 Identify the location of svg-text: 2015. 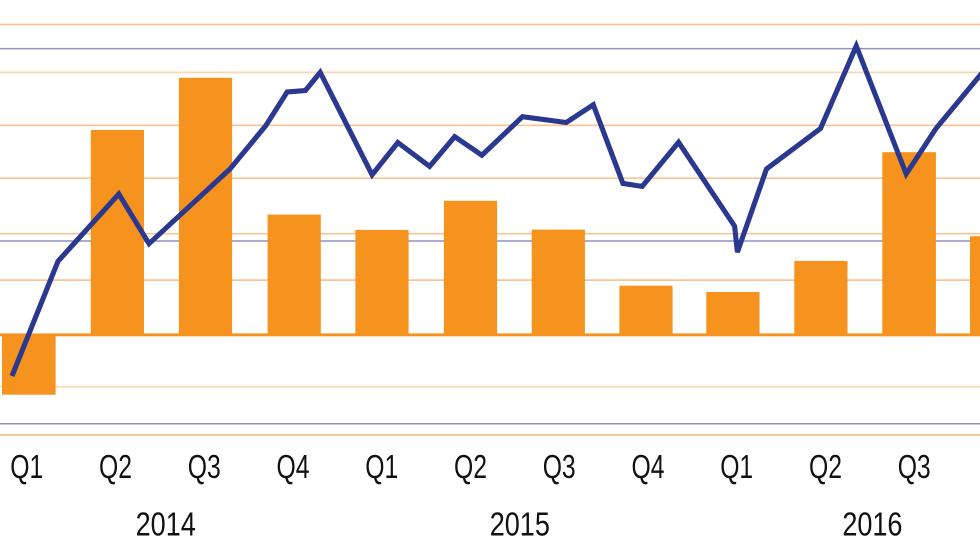
(520, 525).